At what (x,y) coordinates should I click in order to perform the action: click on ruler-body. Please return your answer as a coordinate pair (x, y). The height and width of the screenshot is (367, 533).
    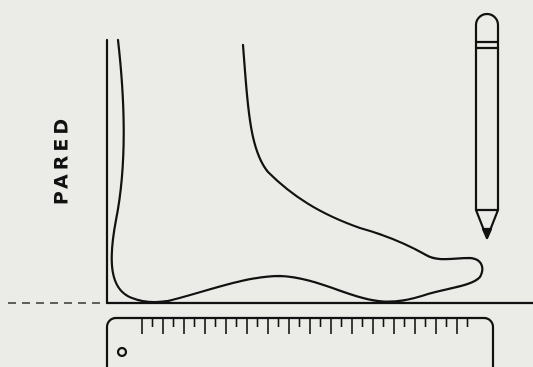
    Looking at the image, I should click on (300, 341).